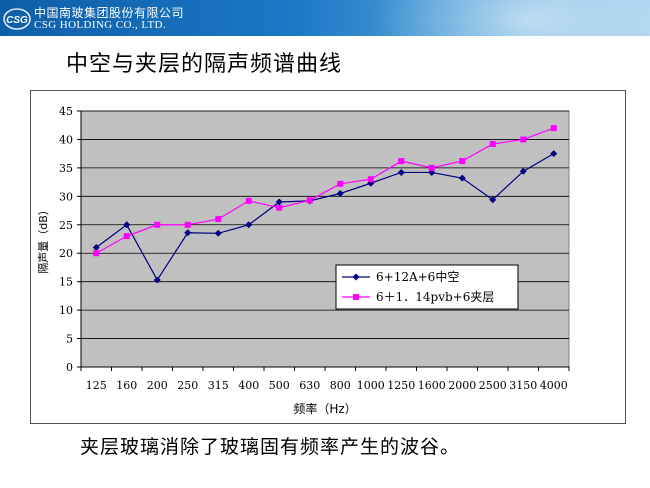 This screenshot has height=488, width=650. What do you see at coordinates (432, 385) in the screenshot?
I see `x-tick-label: 1600` at bounding box center [432, 385].